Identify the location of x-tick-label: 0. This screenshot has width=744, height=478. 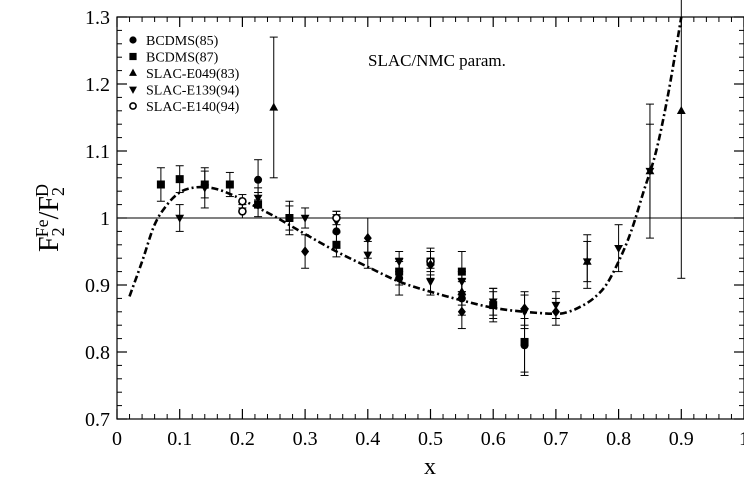
(117, 439).